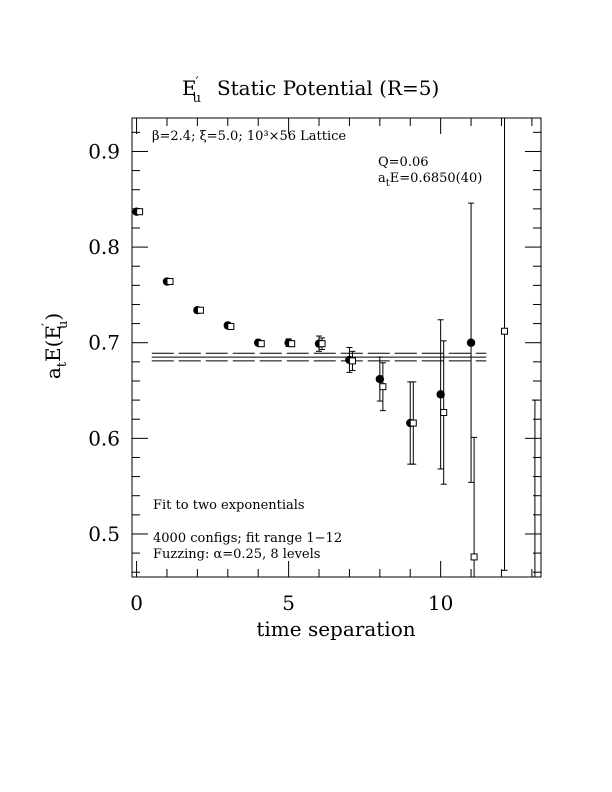 This screenshot has height=792, width=612. What do you see at coordinates (104, 343) in the screenshot?
I see `y-tick-label: 0.7` at bounding box center [104, 343].